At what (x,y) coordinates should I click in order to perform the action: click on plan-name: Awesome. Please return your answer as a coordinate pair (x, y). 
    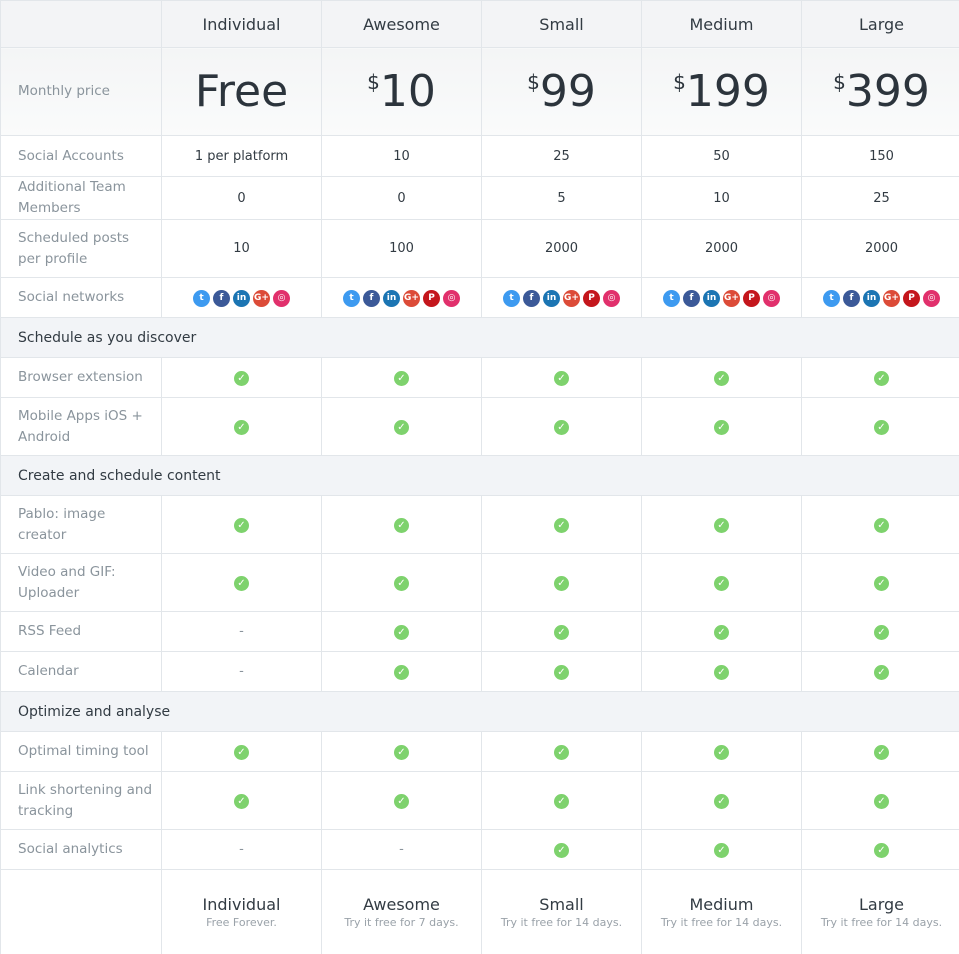
    Looking at the image, I should click on (402, 24).